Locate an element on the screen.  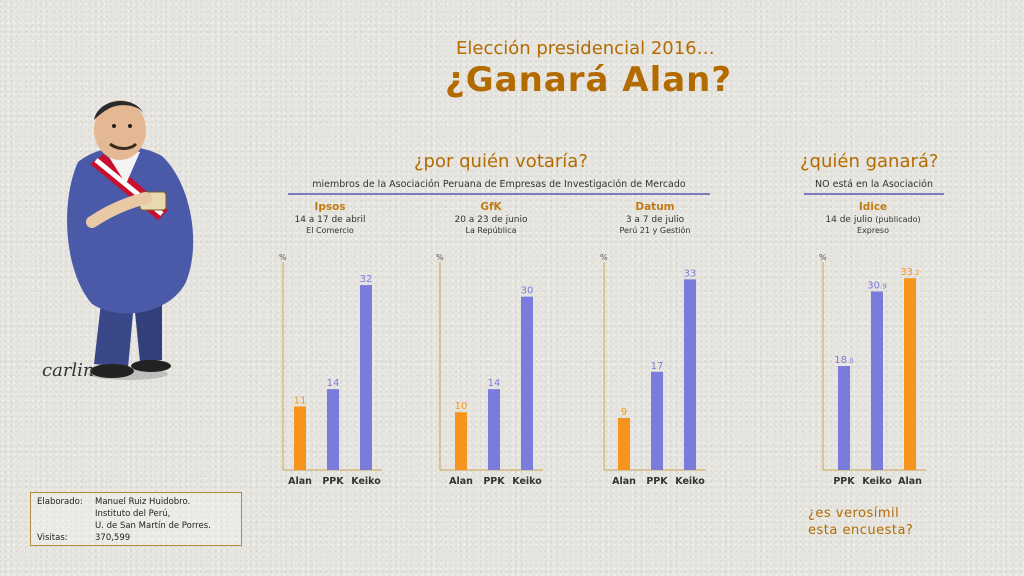
value-label: 9 is located at coordinates (624, 412).